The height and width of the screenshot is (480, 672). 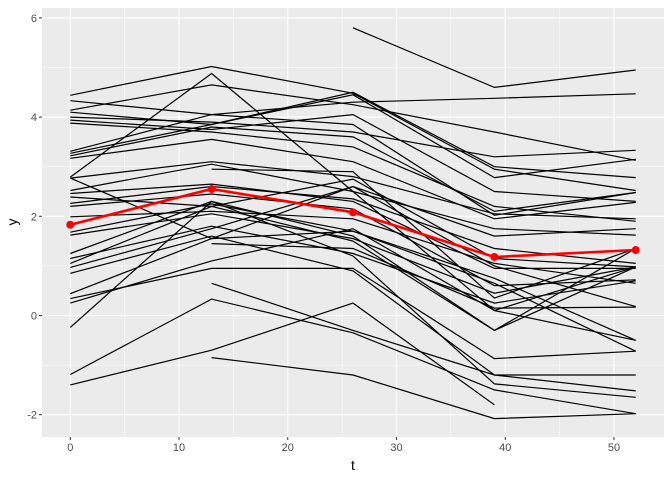 I want to click on x-tick-label: 20, so click(x=288, y=448).